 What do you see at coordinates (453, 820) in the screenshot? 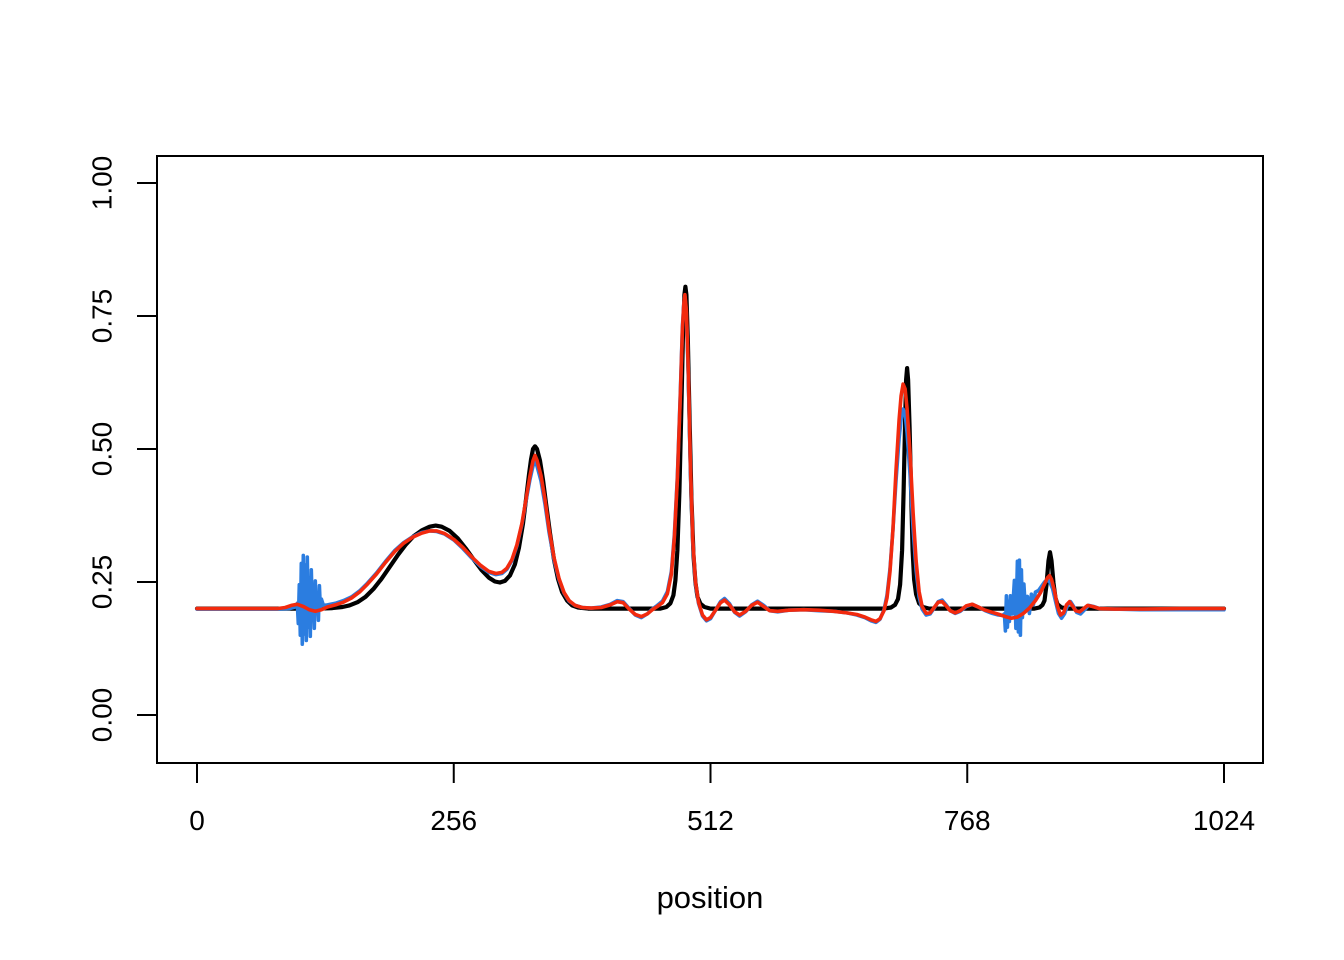
I see `x-axis-tick-label: 256` at bounding box center [453, 820].